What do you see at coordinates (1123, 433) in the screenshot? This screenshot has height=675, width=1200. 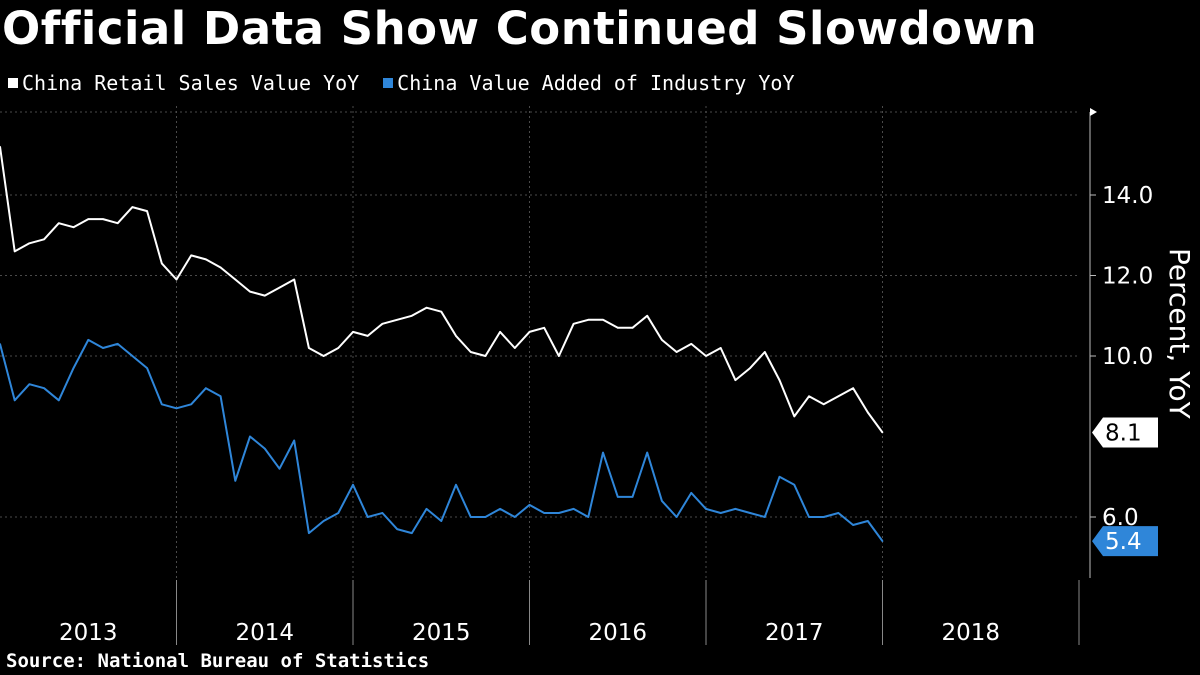 I see `end-label-retail: 8.1` at bounding box center [1123, 433].